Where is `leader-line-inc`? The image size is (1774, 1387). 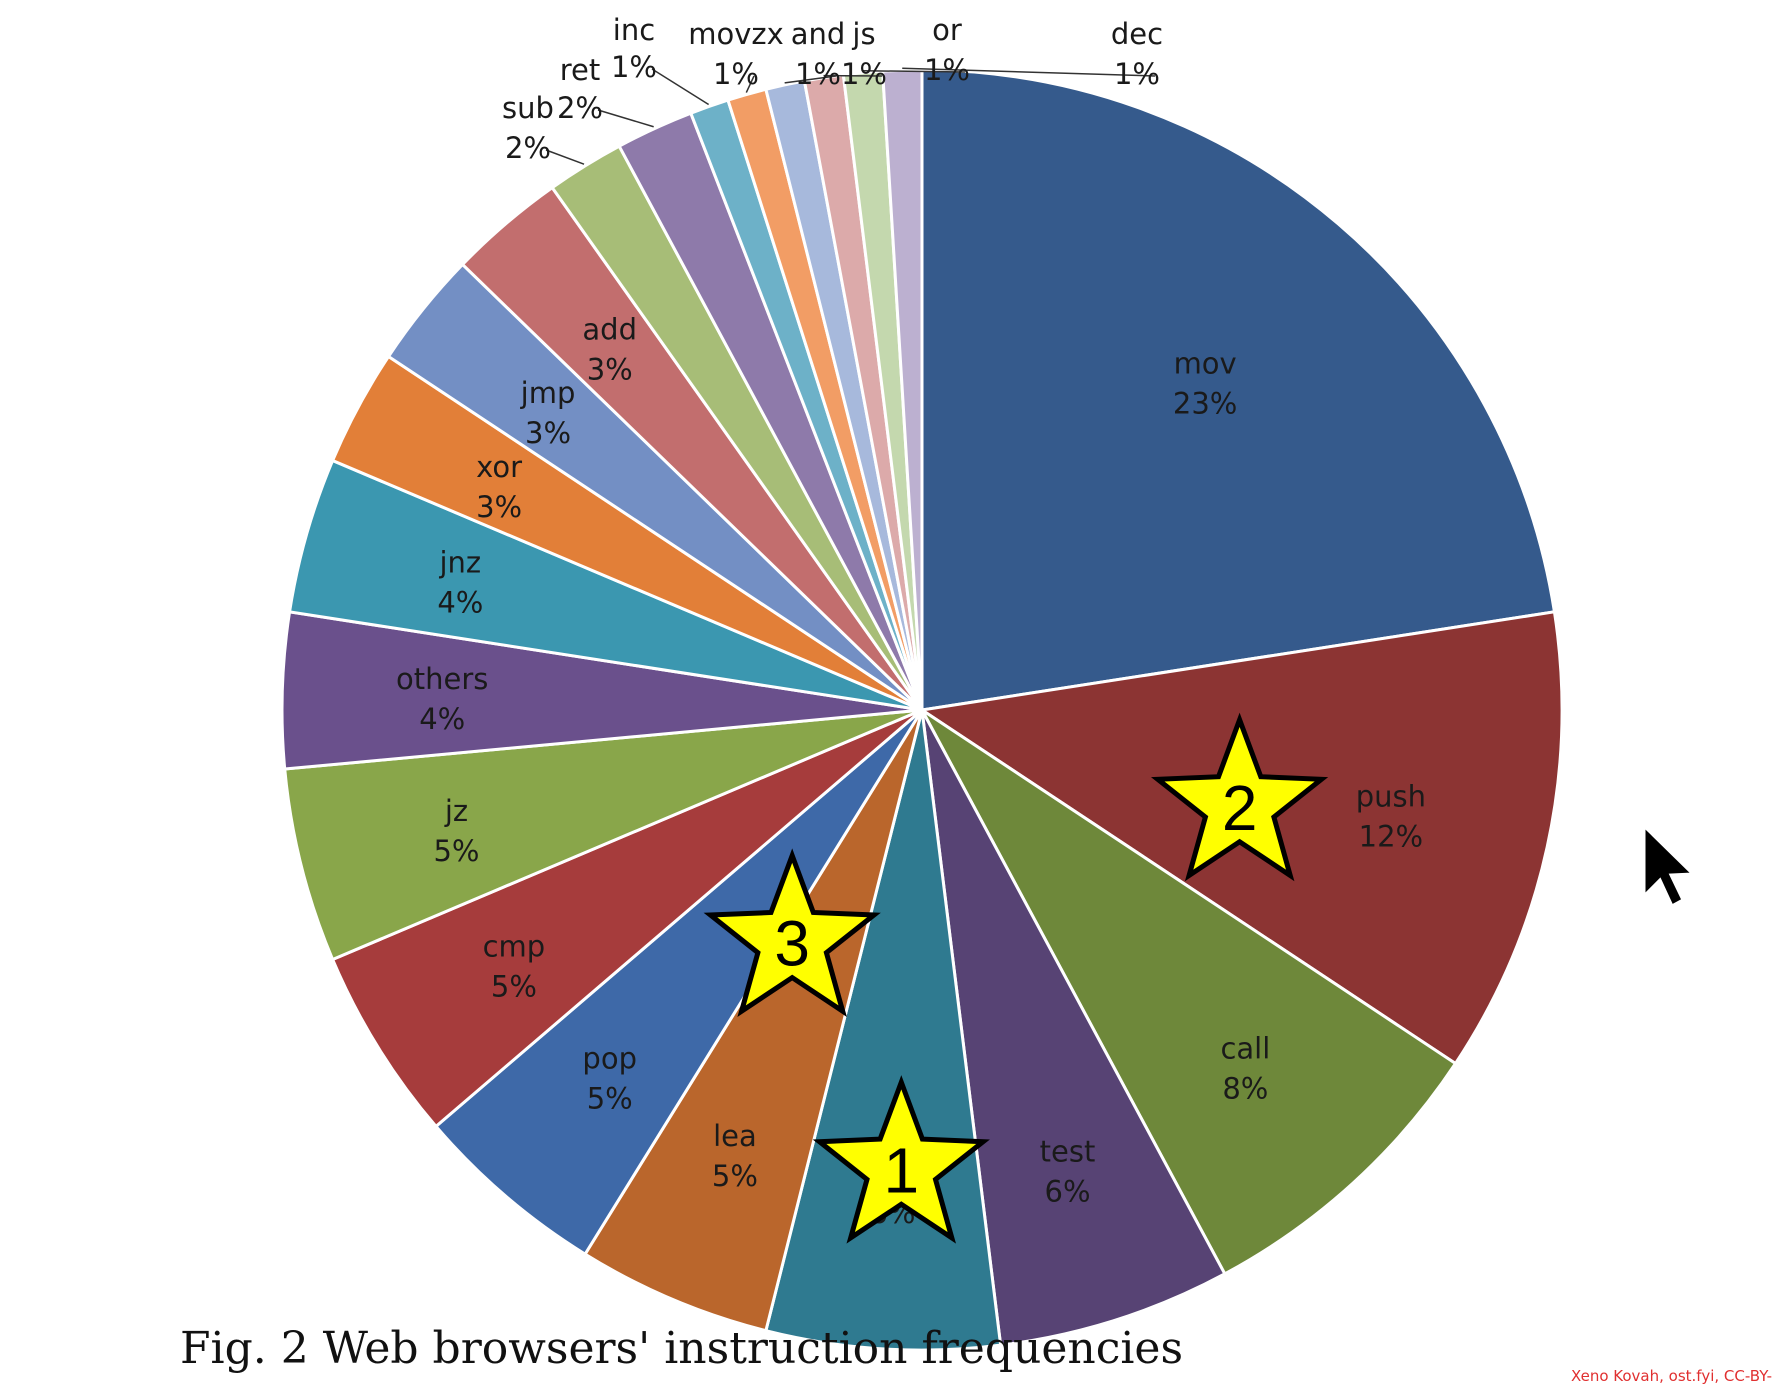
leader-line-inc is located at coordinates (680, 87).